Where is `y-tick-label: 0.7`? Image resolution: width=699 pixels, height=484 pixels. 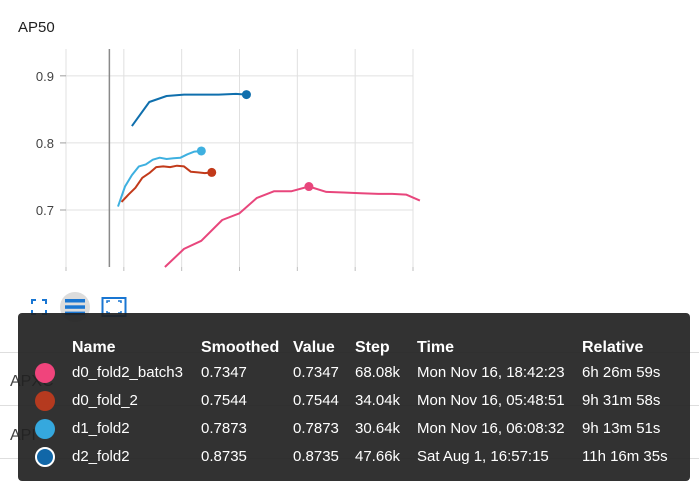 y-tick-label: 0.7 is located at coordinates (45, 210).